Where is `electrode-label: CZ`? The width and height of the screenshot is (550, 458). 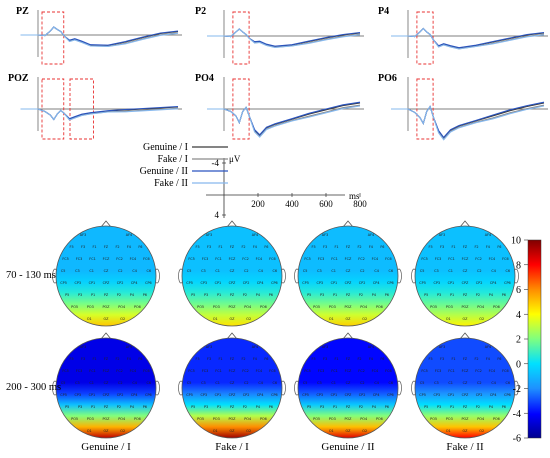
electrode-label: CZ is located at coordinates (465, 383).